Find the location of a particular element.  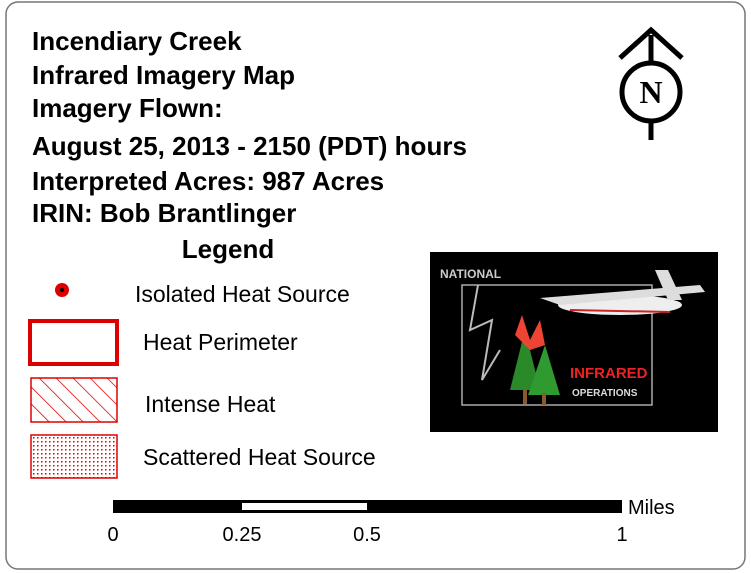

north-arrow: N is located at coordinates (651, 83).